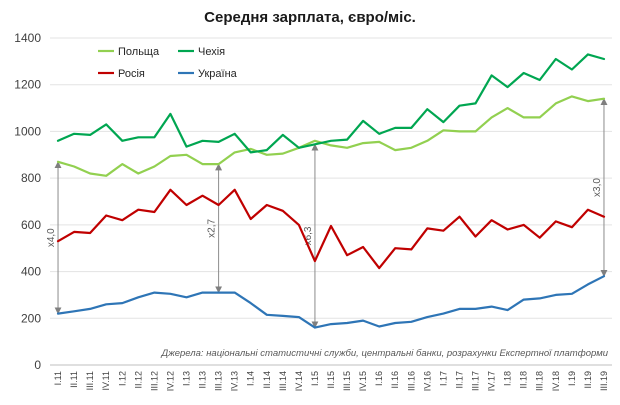 This screenshot has width=620, height=405. Describe the element at coordinates (299, 381) in the screenshot. I see `x-tick-label: IV.14` at that location.